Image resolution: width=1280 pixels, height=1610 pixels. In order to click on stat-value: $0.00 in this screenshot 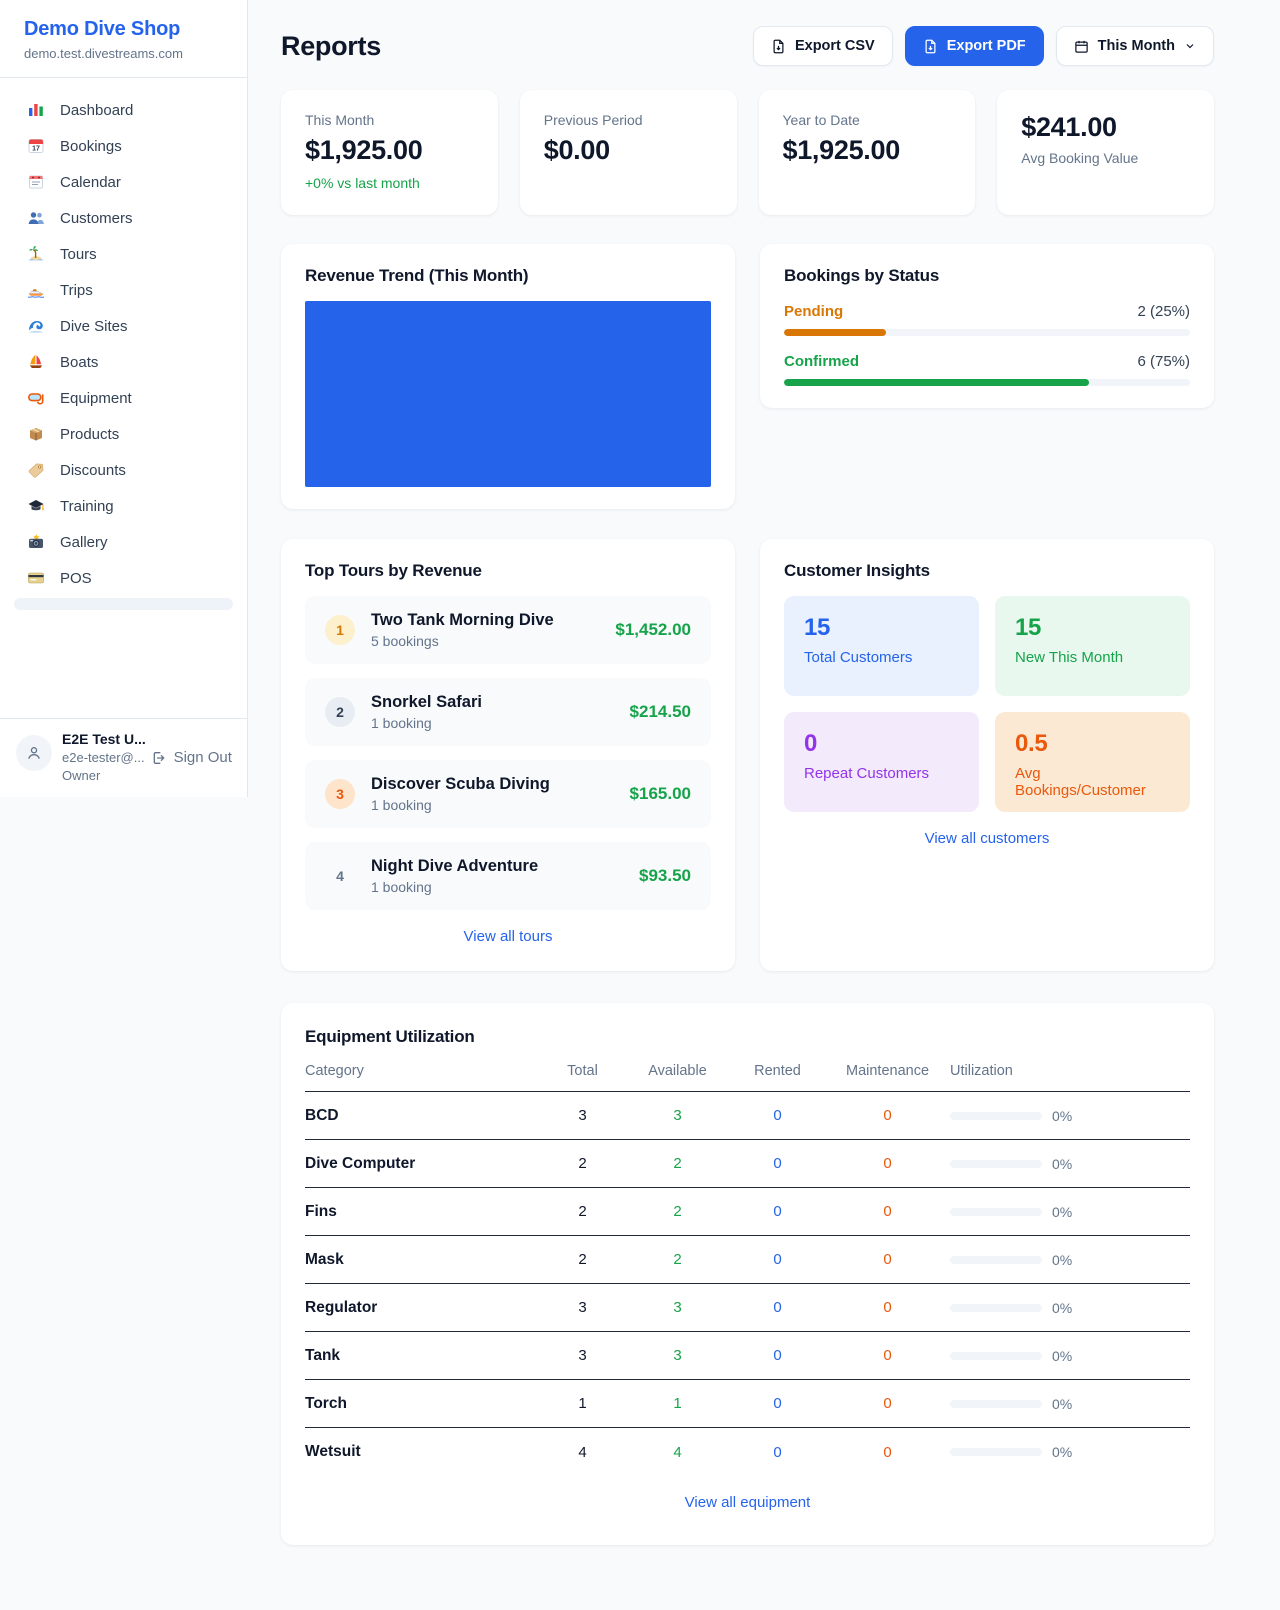, I will do `click(576, 150)`.